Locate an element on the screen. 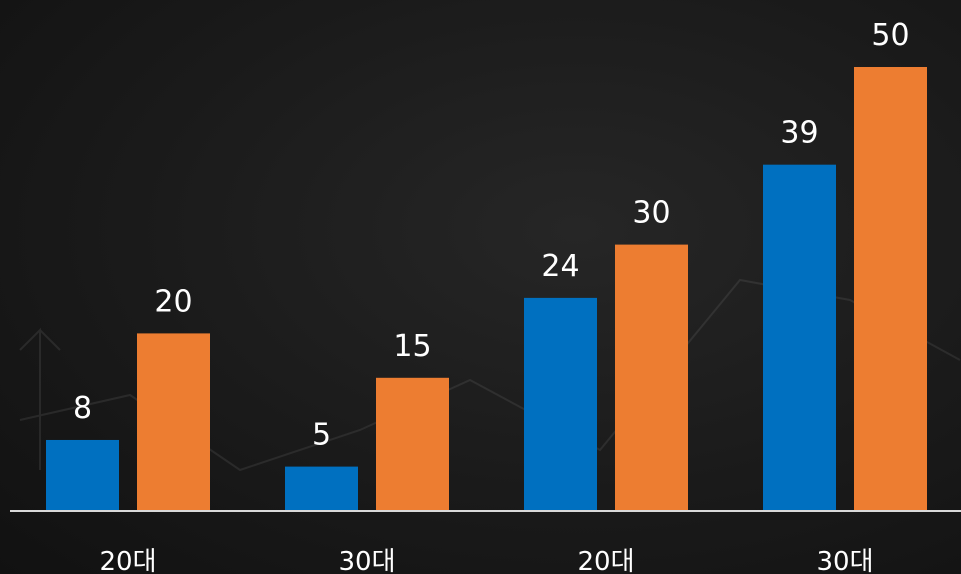 This screenshot has height=574, width=961. data-label-4-series-2: 50 is located at coordinates (890, 35).